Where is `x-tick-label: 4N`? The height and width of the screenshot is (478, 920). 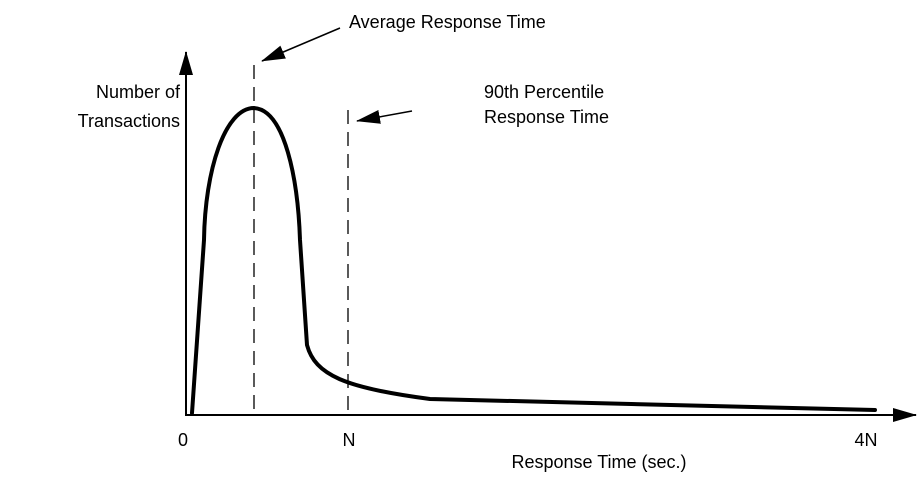
x-tick-label: 4N is located at coordinates (865, 440).